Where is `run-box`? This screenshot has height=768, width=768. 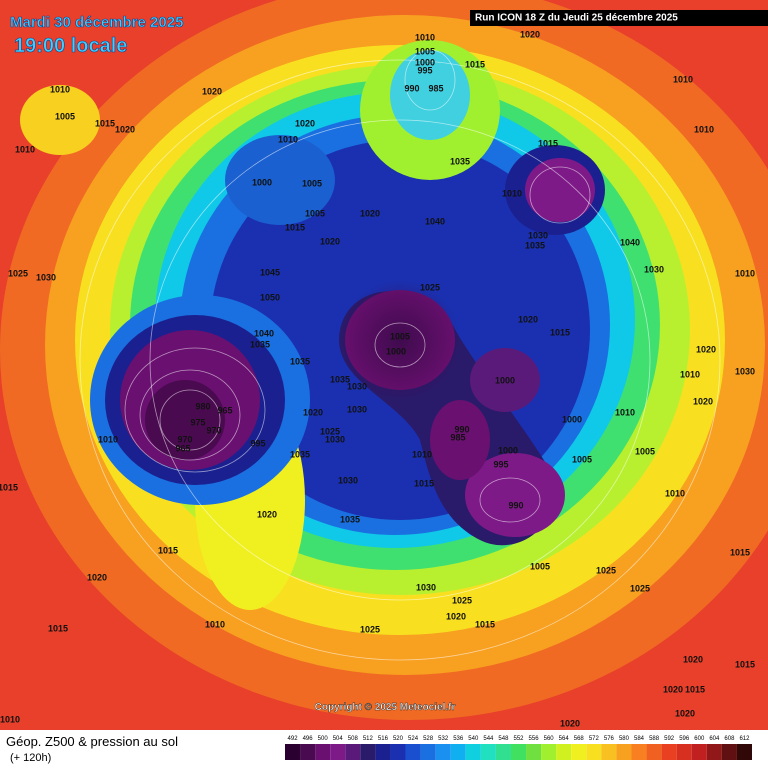 run-box is located at coordinates (619, 18).